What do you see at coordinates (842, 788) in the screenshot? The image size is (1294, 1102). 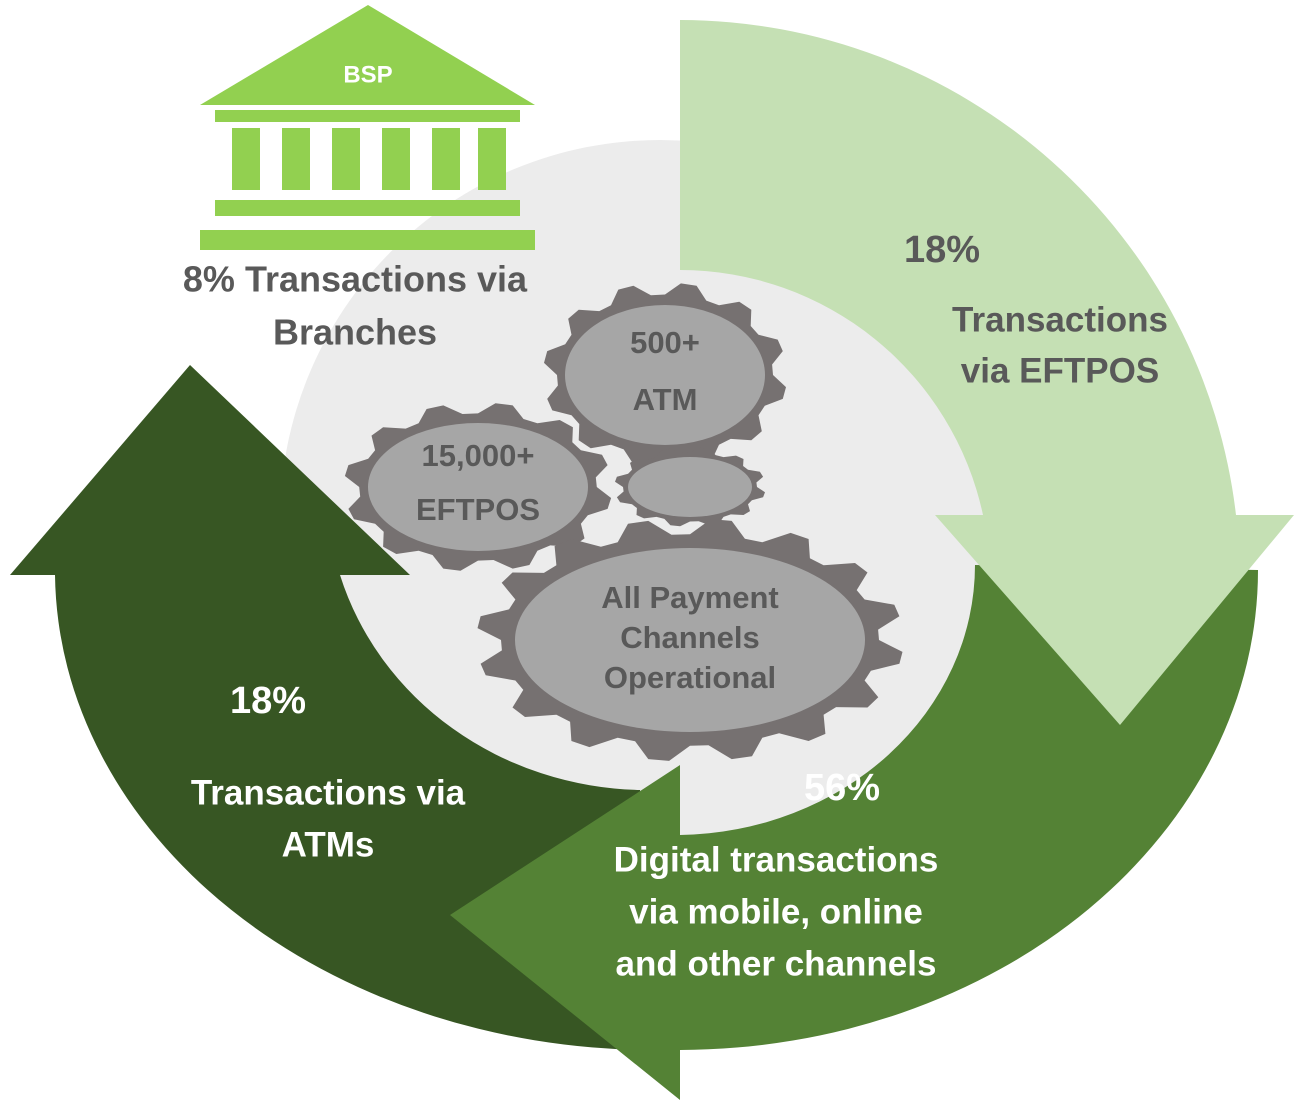 I see `label: 56%` at bounding box center [842, 788].